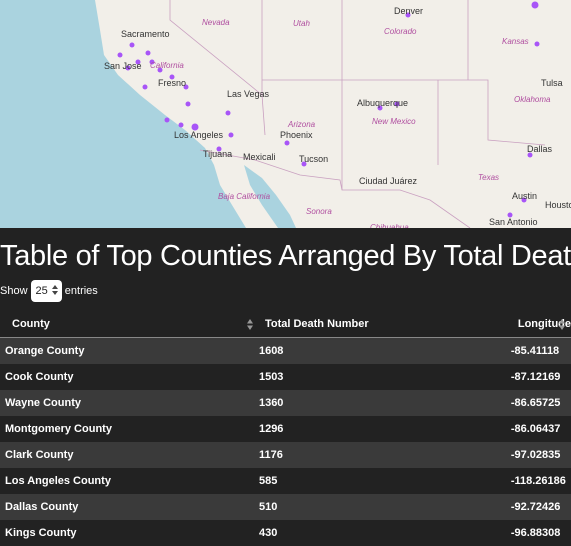 This screenshot has height=546, width=571. What do you see at coordinates (388, 181) in the screenshot?
I see `city-label: Ciudad Juárez` at bounding box center [388, 181].